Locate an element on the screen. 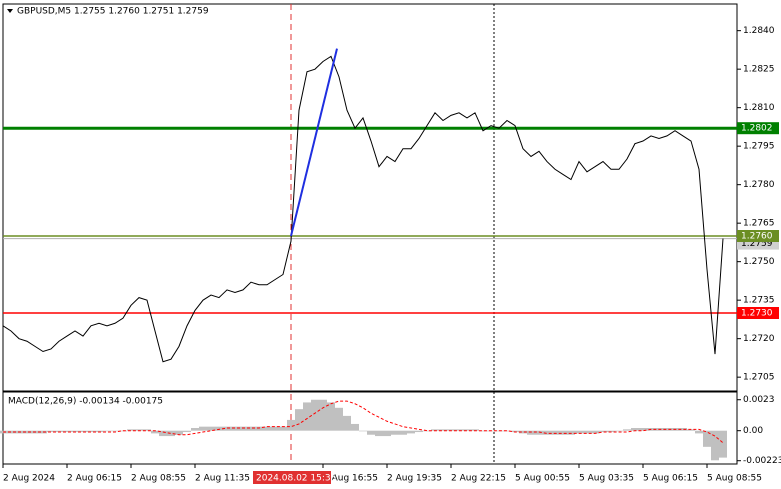 The height and width of the screenshot is (489, 781). bid-label: 1.2759 is located at coordinates (757, 244).